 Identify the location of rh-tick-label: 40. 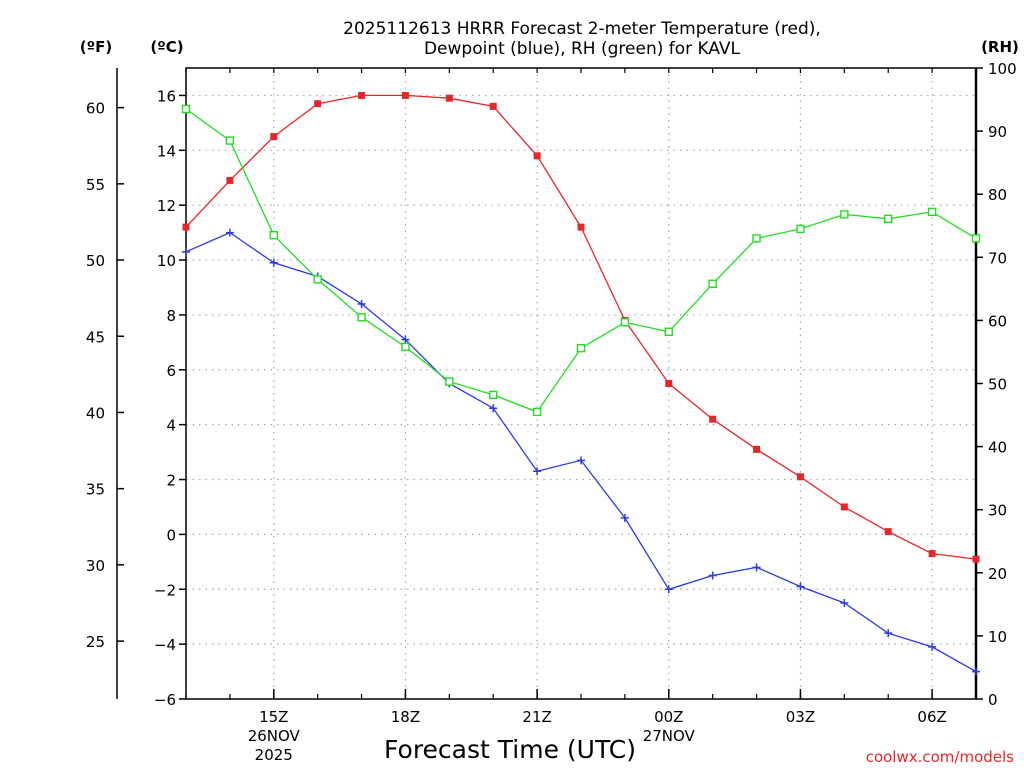
(997, 448).